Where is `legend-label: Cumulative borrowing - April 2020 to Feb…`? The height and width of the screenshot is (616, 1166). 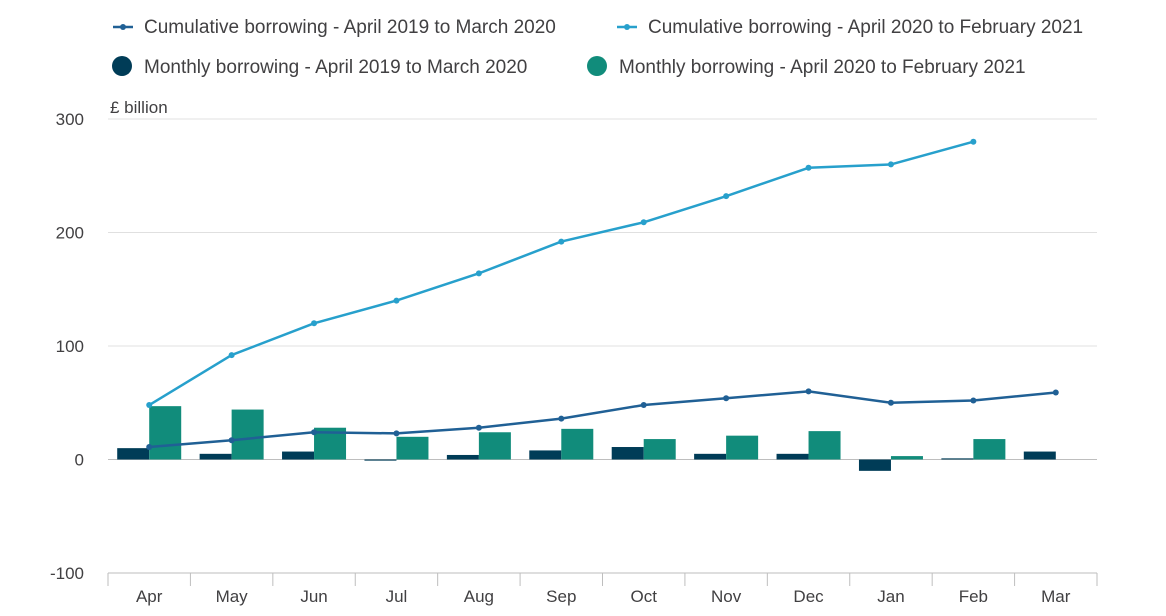 legend-label: Cumulative borrowing - April 2020 to Feb… is located at coordinates (865, 27).